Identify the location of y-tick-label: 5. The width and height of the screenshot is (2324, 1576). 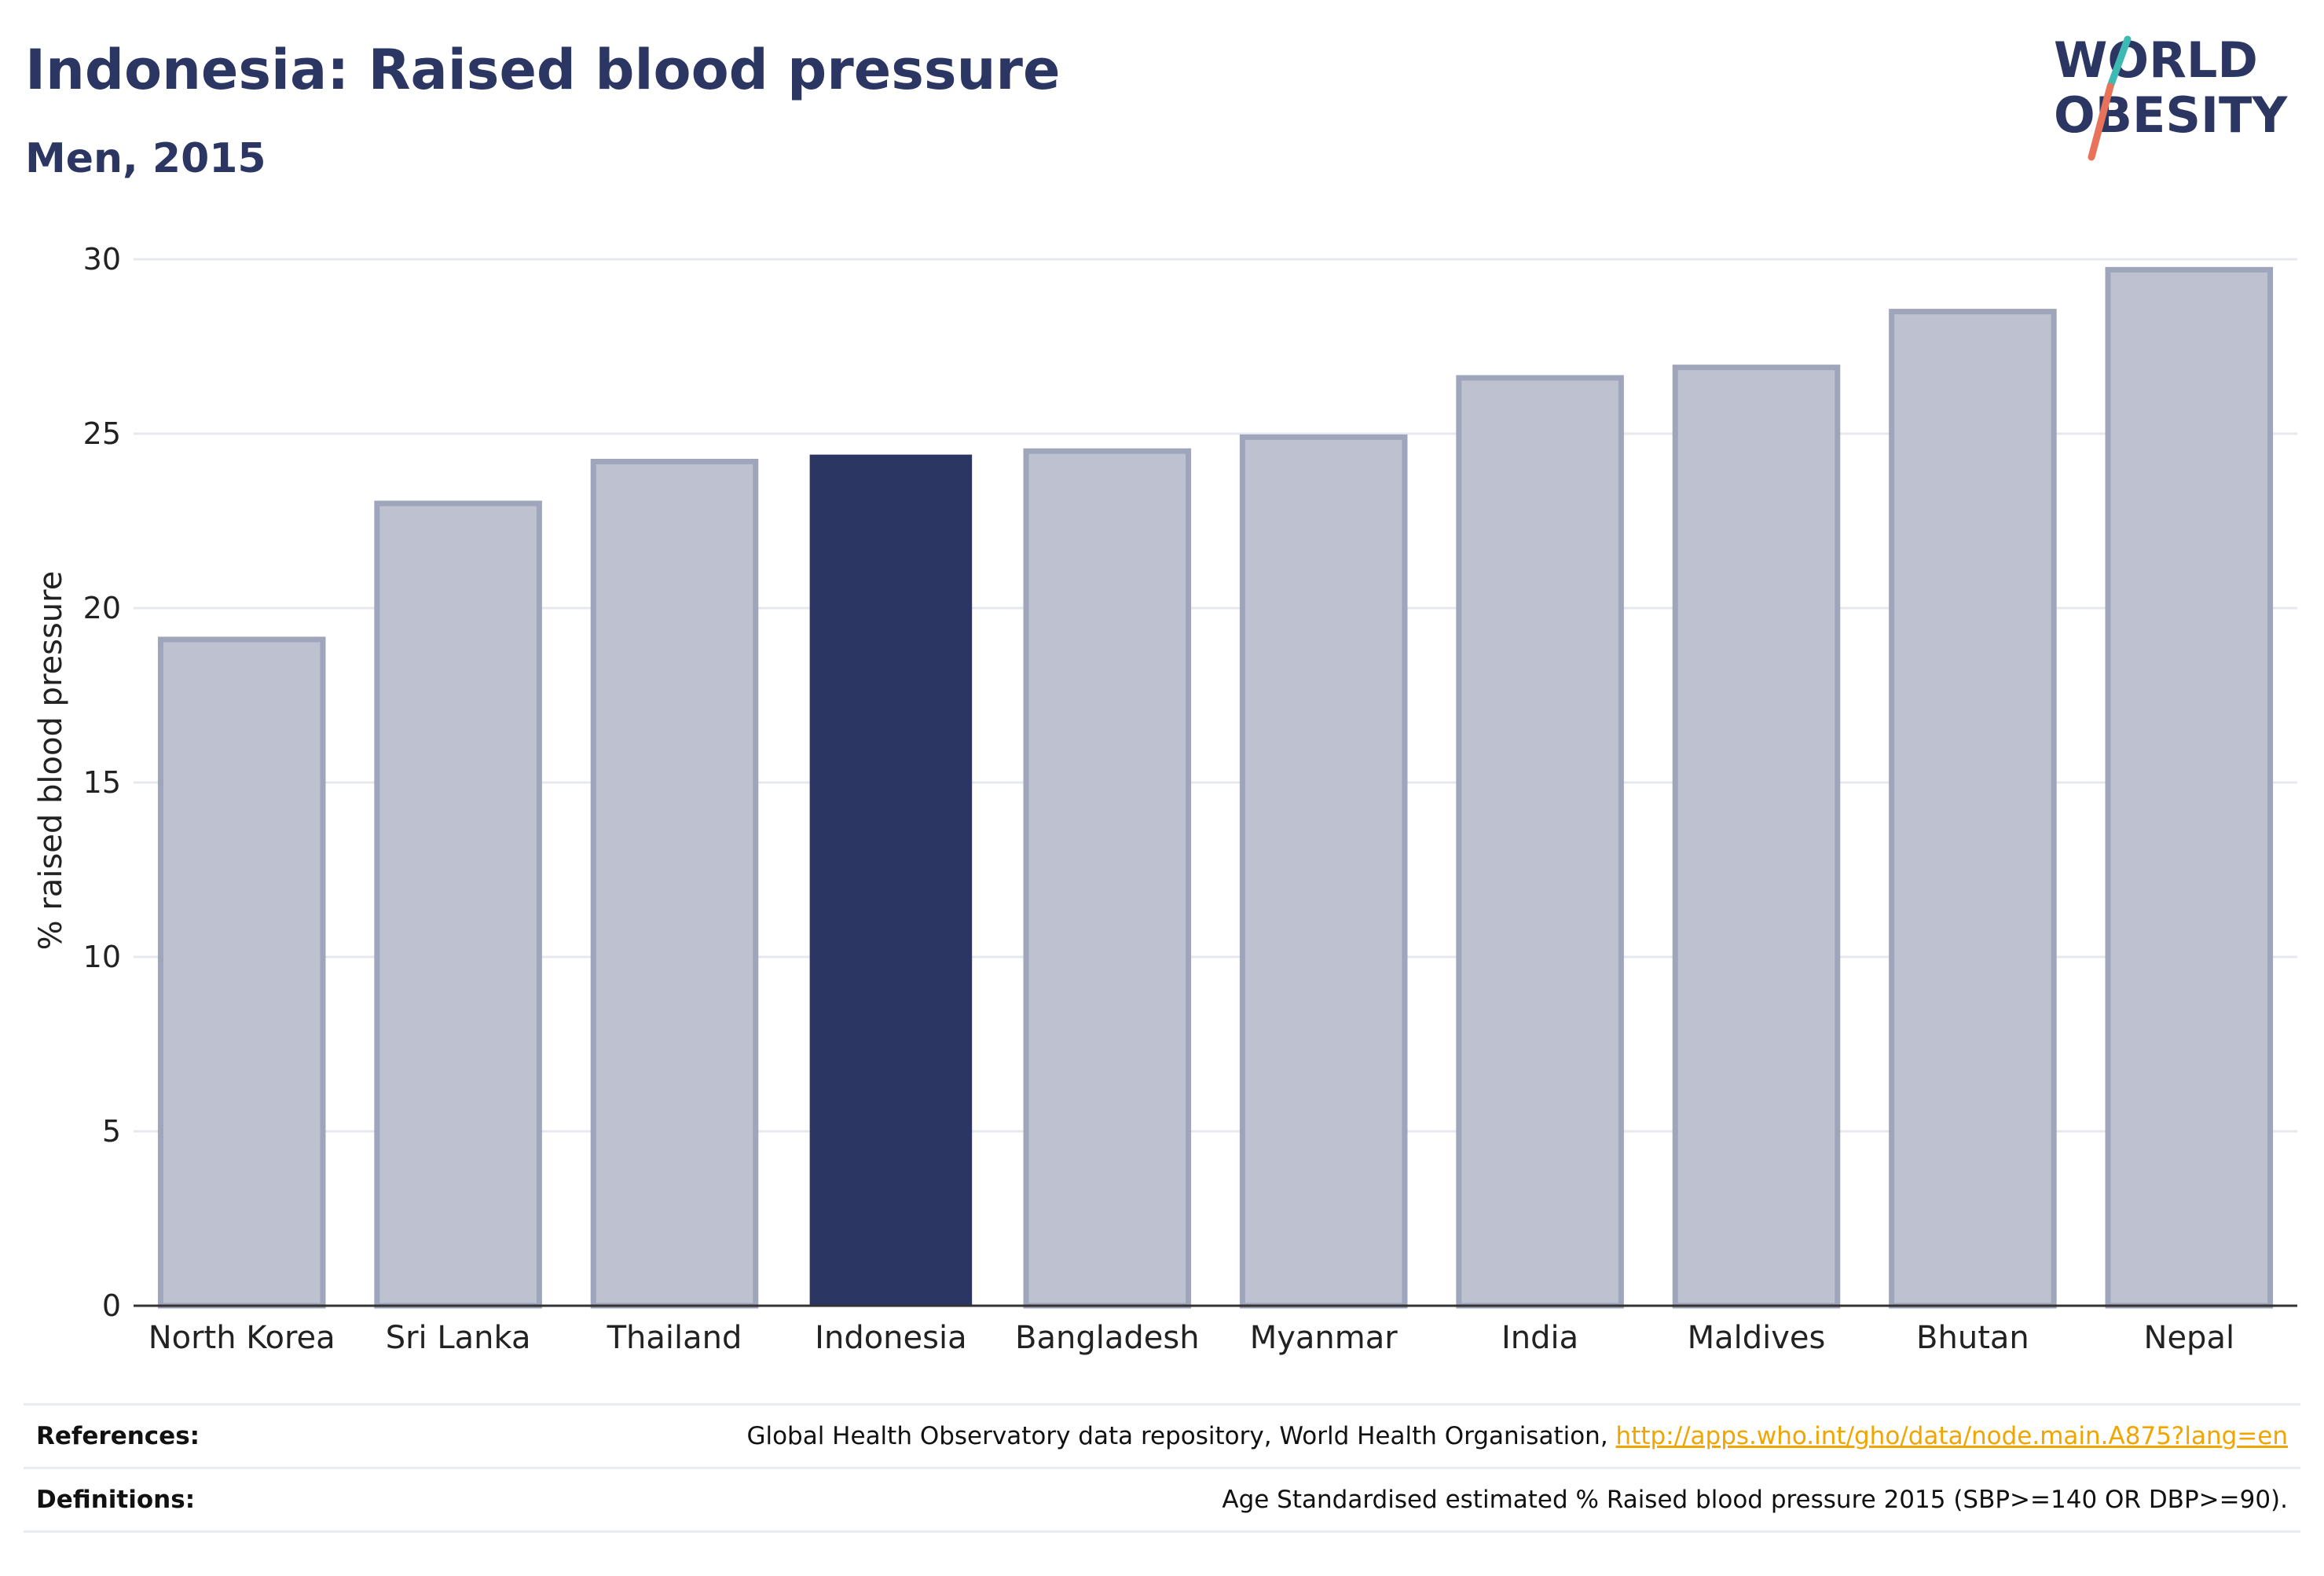
(111, 1131).